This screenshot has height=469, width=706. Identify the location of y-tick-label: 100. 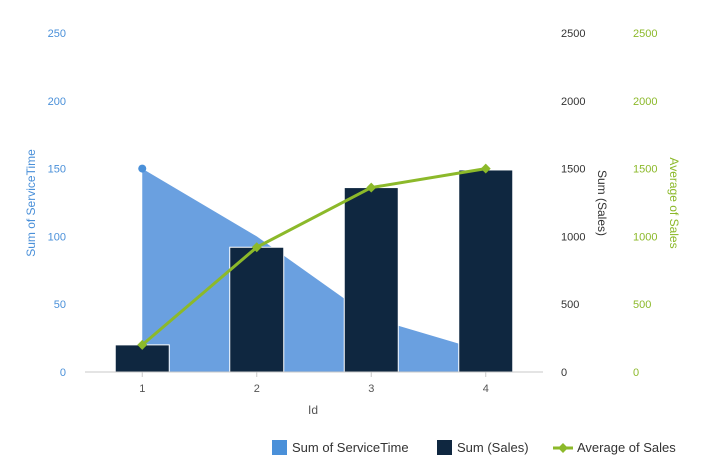
(57, 237).